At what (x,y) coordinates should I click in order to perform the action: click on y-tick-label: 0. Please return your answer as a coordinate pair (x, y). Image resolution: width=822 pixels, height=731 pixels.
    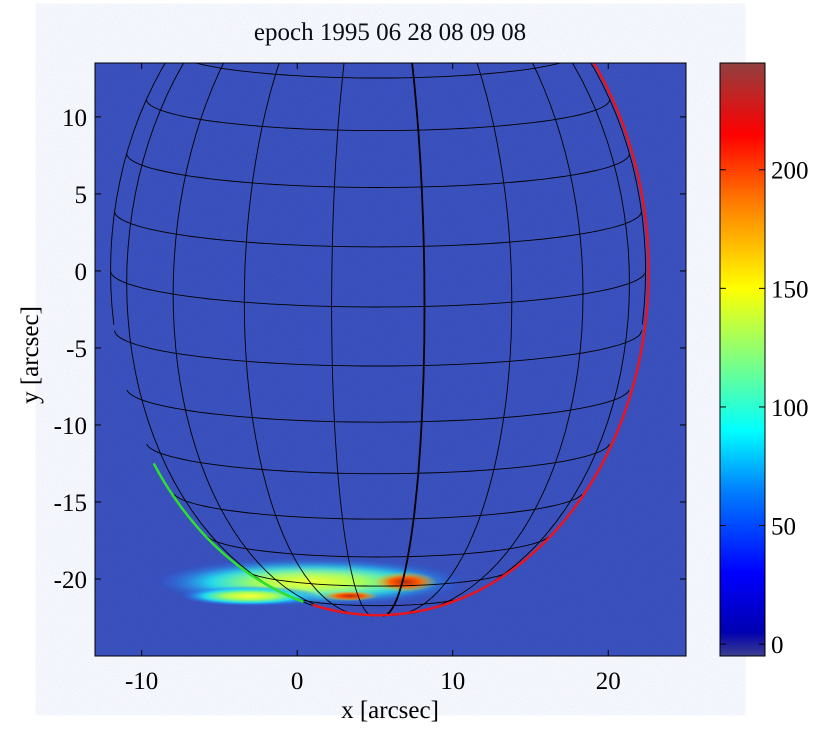
    Looking at the image, I should click on (81, 272).